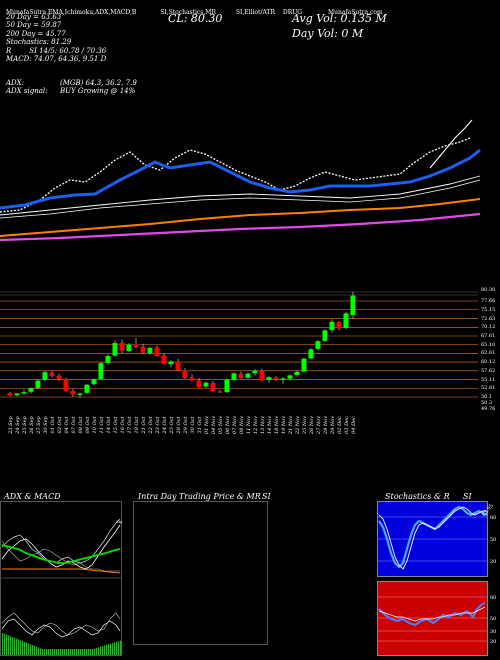 This screenshot has width=500, height=660. I want to click on stoch-level-label: 80, so click(493, 518).